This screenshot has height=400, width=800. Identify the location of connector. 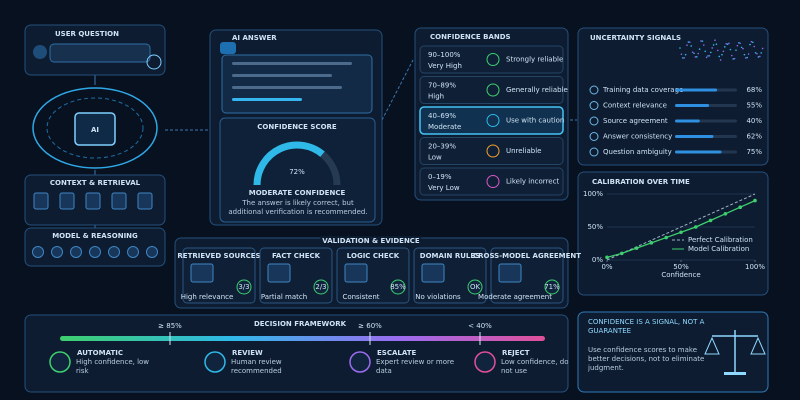
(397, 90).